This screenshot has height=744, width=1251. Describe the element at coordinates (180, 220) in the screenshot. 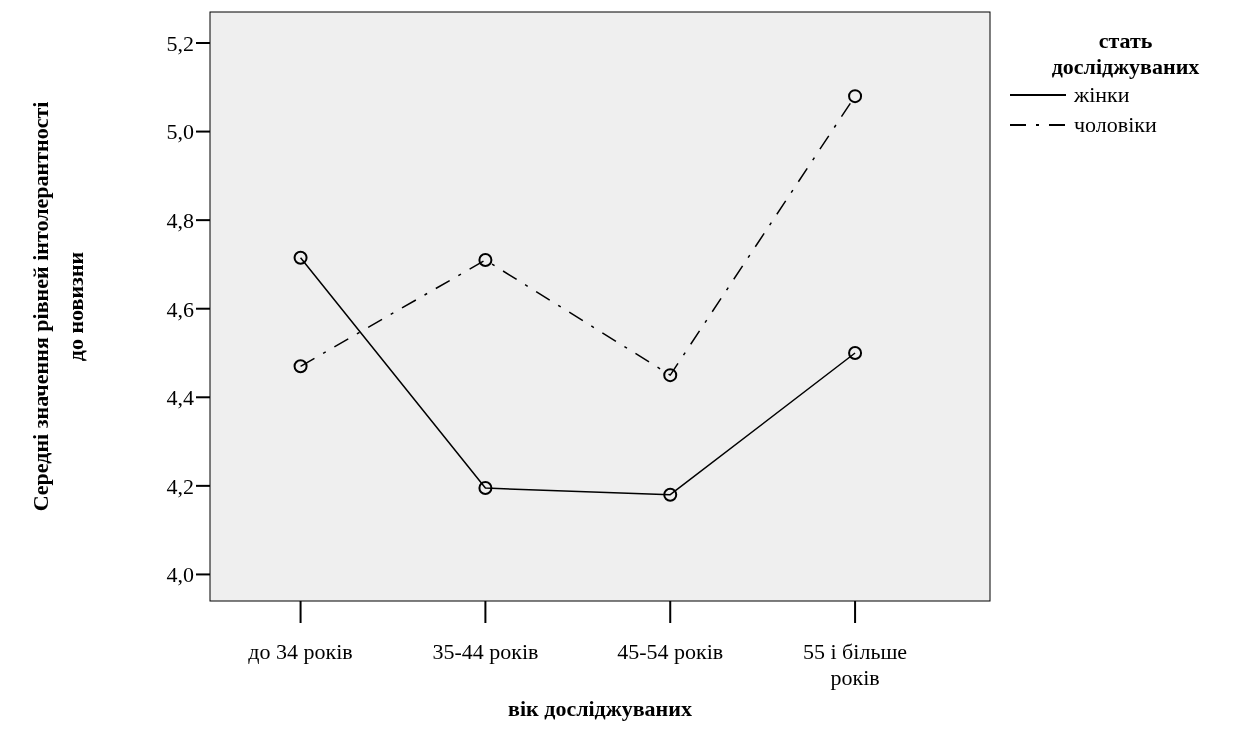

I see `y-tick-label: 4,8` at that location.